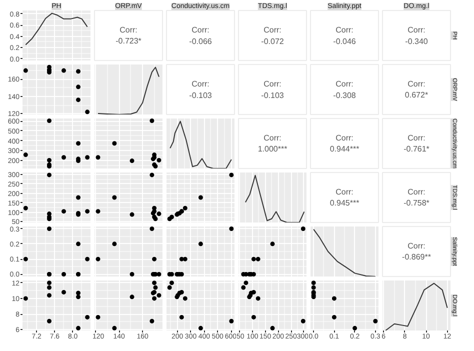 The width and height of the screenshot is (474, 351). Describe the element at coordinates (273, 149) in the screenshot. I see `text: 1.000***` at that location.